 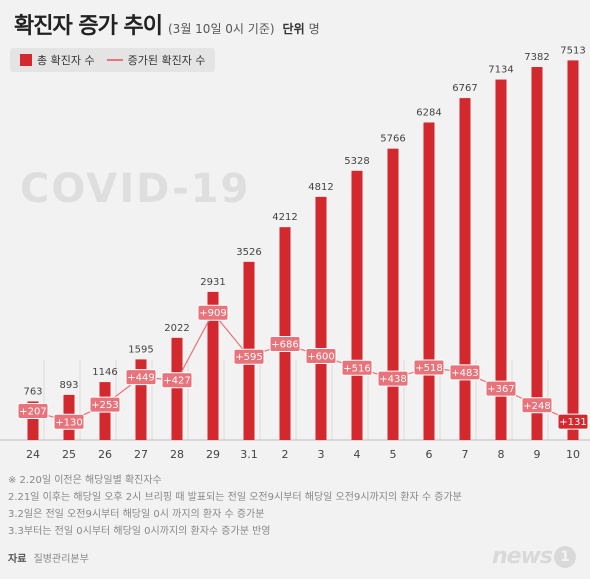 I want to click on legend-total-label: 총 확진자 수, so click(x=66, y=60).